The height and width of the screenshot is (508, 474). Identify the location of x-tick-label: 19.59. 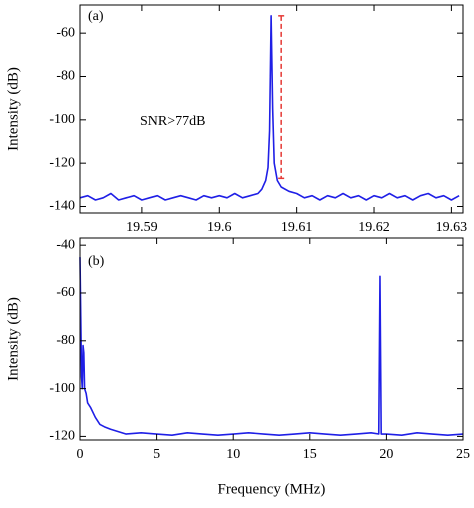
(142, 227).